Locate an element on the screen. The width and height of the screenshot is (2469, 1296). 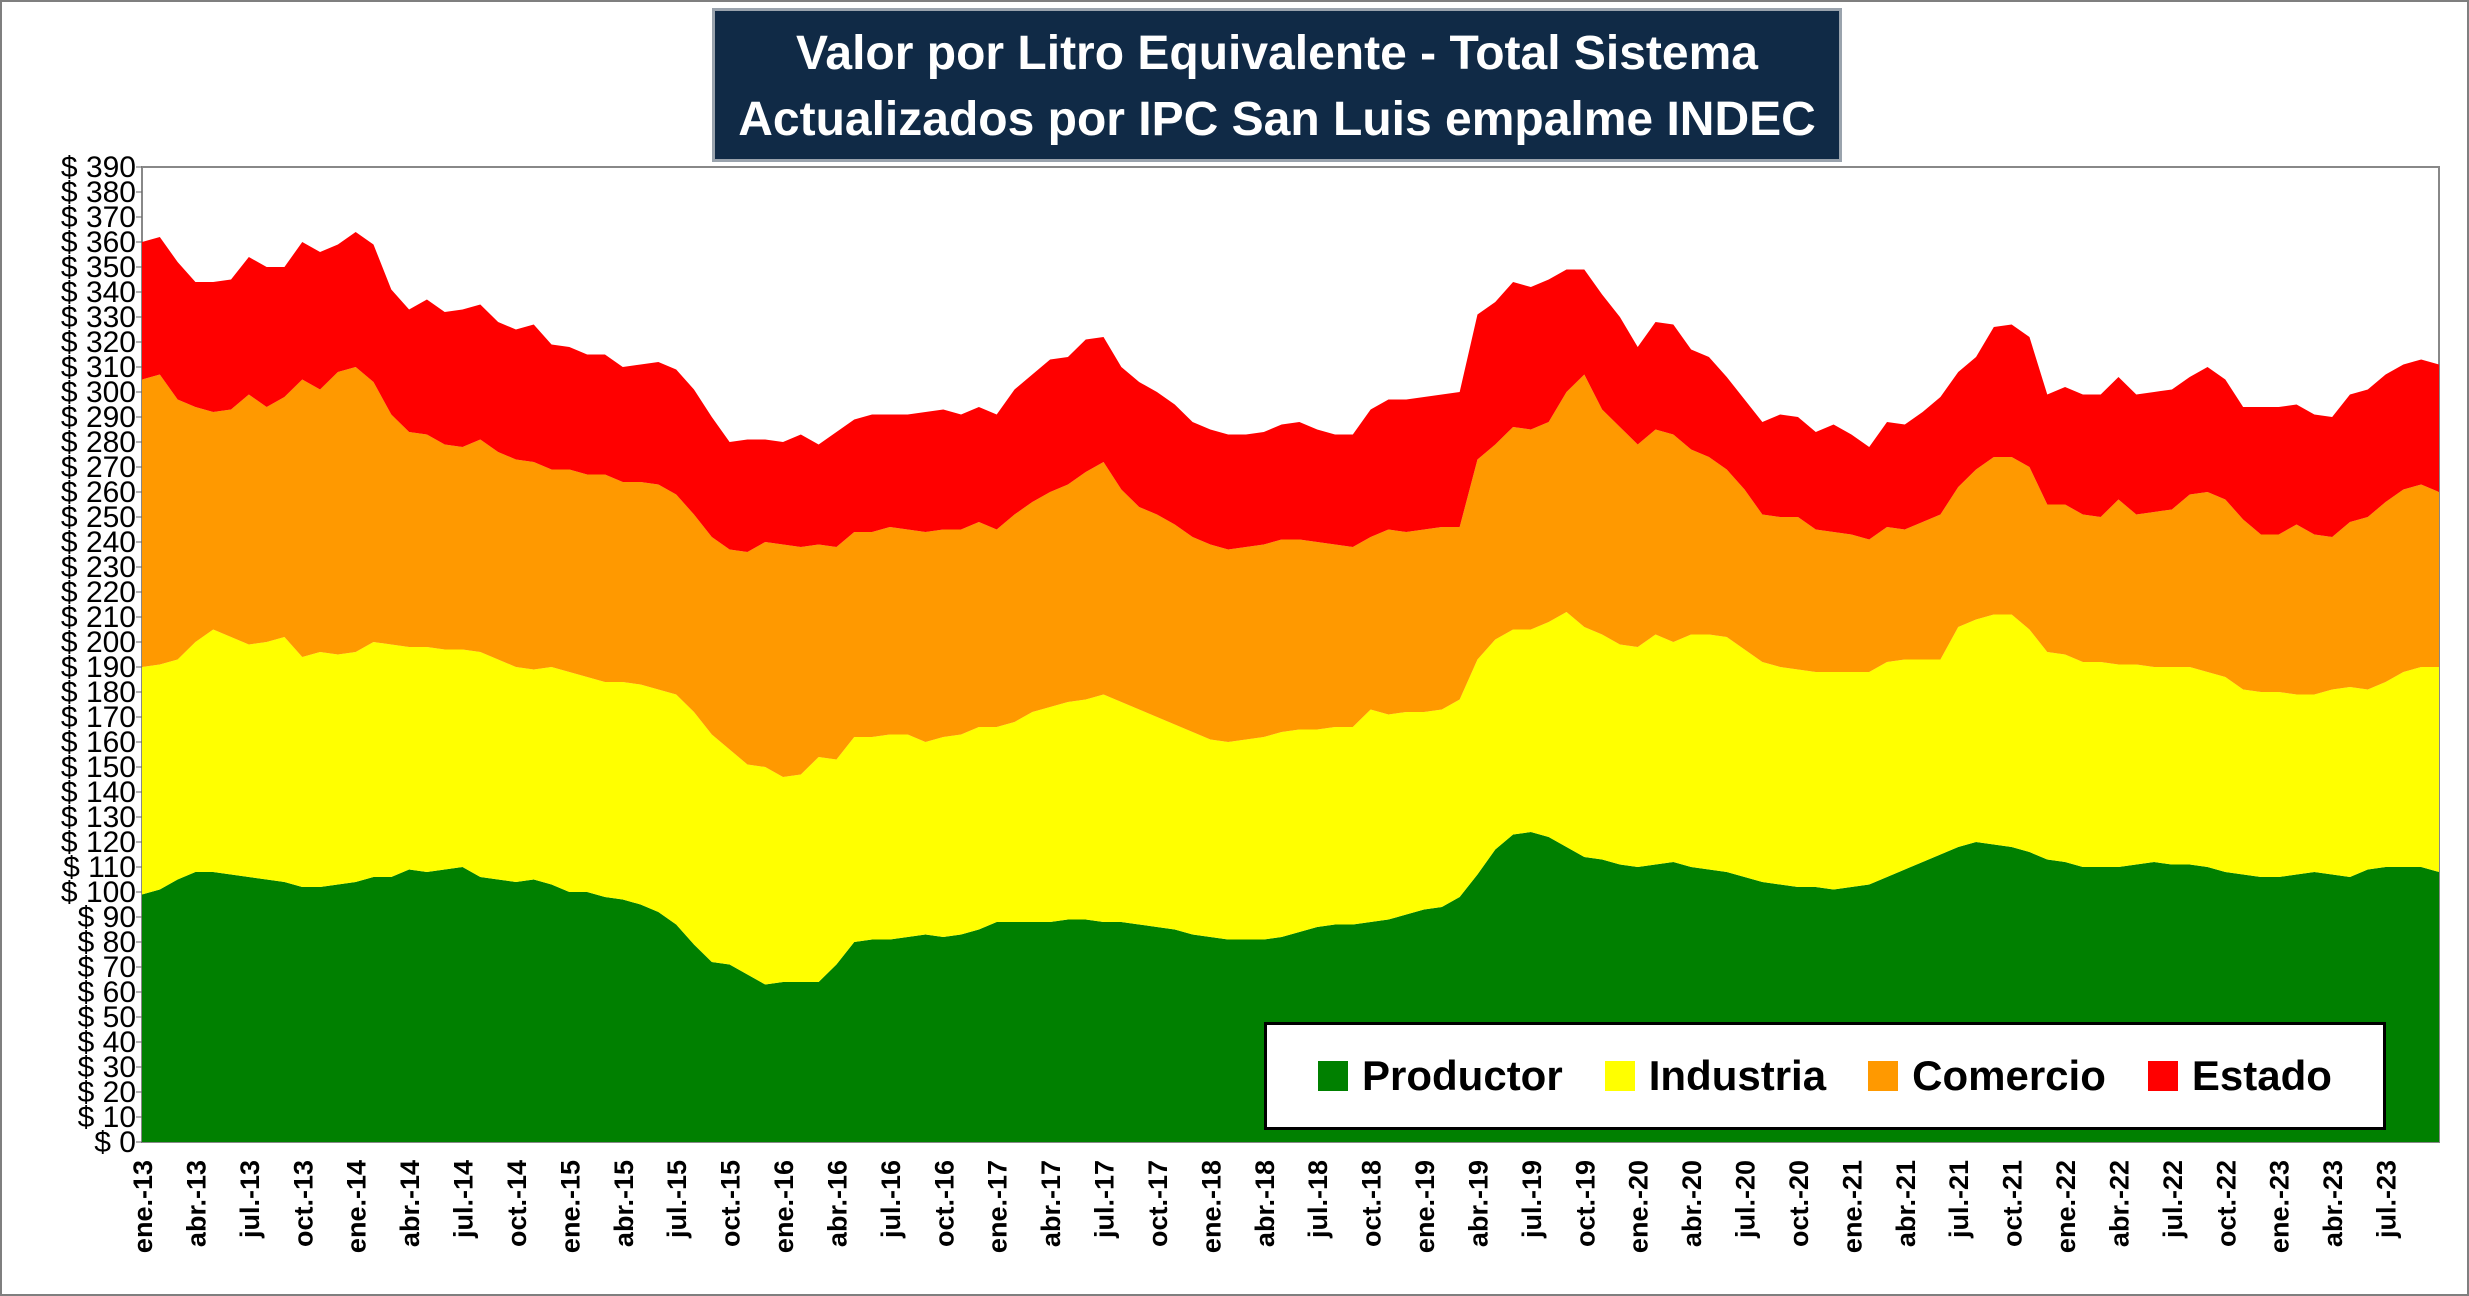
x-tick-label: abr.-20 is located at coordinates (1692, 1203).